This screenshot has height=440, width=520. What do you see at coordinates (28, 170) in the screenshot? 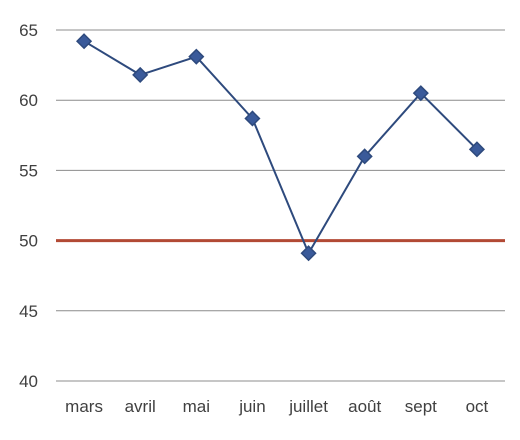
I see `y-tick-label-55: 55` at bounding box center [28, 170].